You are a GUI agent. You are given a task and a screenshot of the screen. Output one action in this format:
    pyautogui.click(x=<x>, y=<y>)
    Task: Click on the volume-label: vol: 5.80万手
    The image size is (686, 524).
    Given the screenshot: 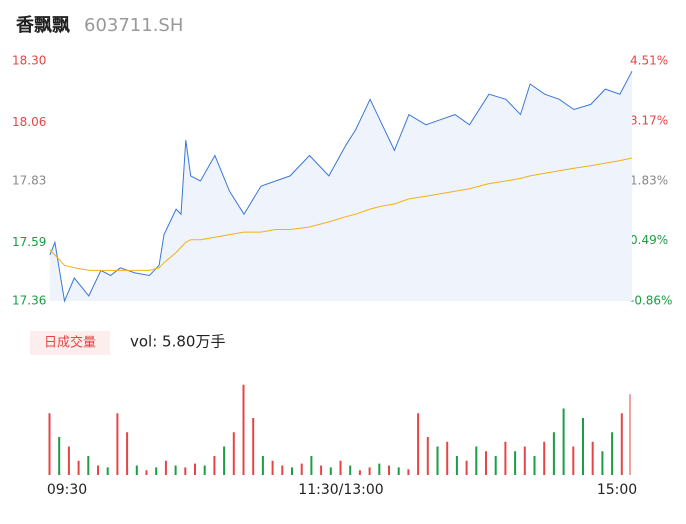 What is the action you would take?
    pyautogui.click(x=177, y=342)
    